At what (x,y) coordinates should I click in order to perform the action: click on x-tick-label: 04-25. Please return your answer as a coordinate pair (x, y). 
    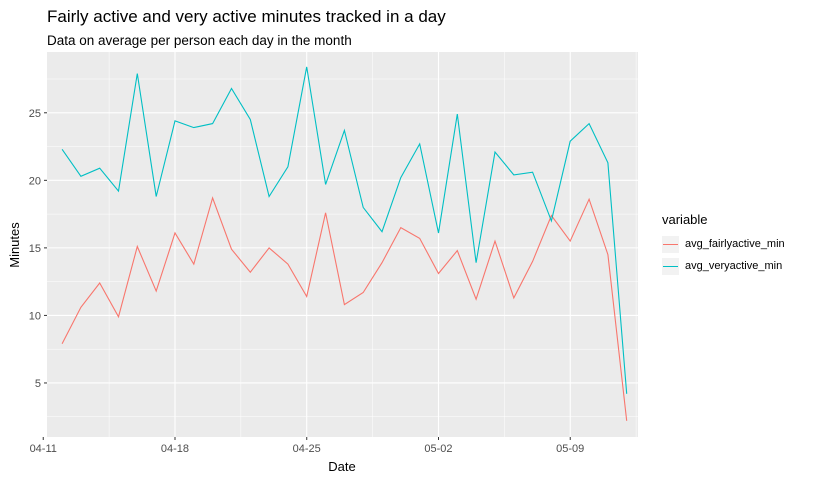
    Looking at the image, I should click on (307, 449).